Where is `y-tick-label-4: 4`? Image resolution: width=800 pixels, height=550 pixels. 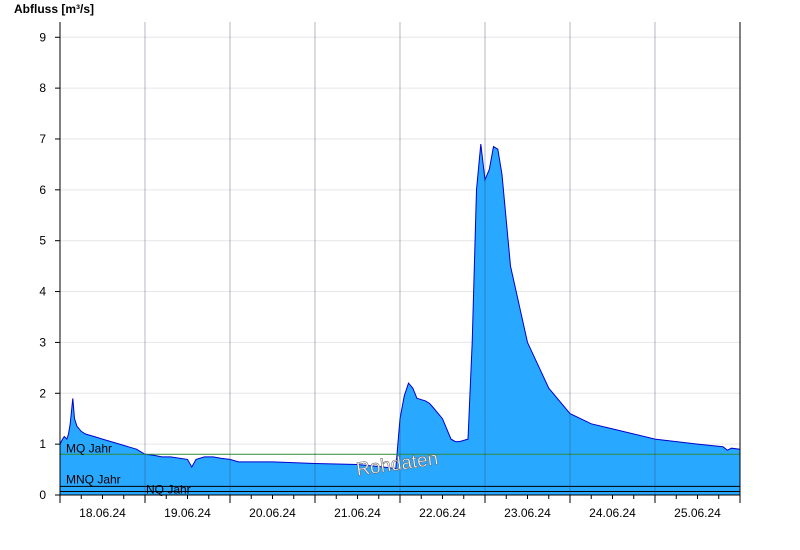
y-tick-label-4: 4 is located at coordinates (42, 292).